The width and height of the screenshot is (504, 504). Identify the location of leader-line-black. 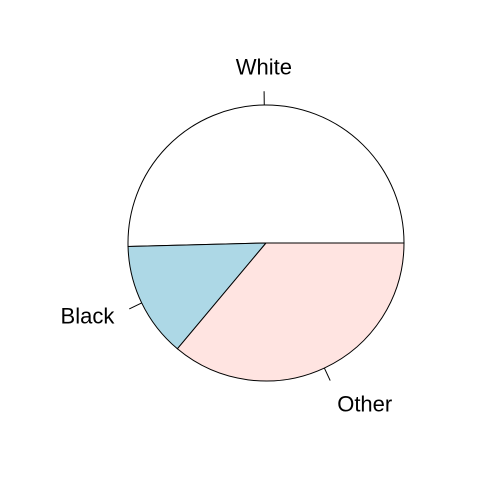
(135, 306).